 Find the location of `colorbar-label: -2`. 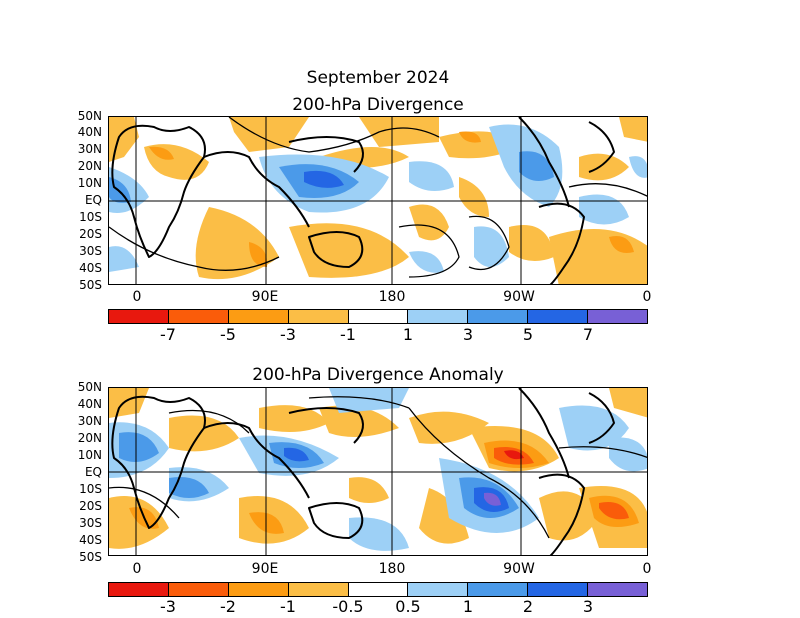

colorbar-label: -2 is located at coordinates (228, 606).